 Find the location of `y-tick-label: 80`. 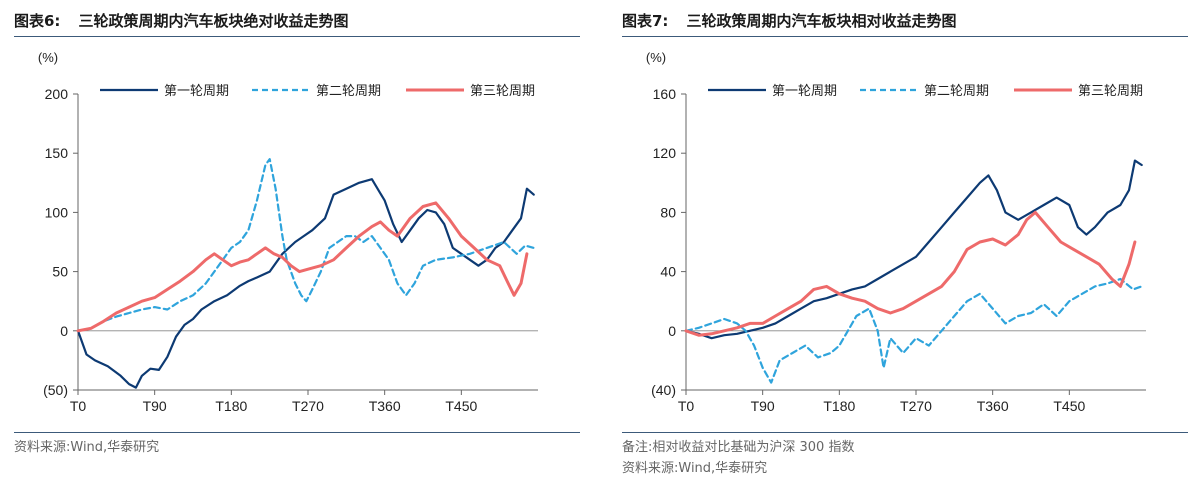

y-tick-label: 80 is located at coordinates (668, 212).